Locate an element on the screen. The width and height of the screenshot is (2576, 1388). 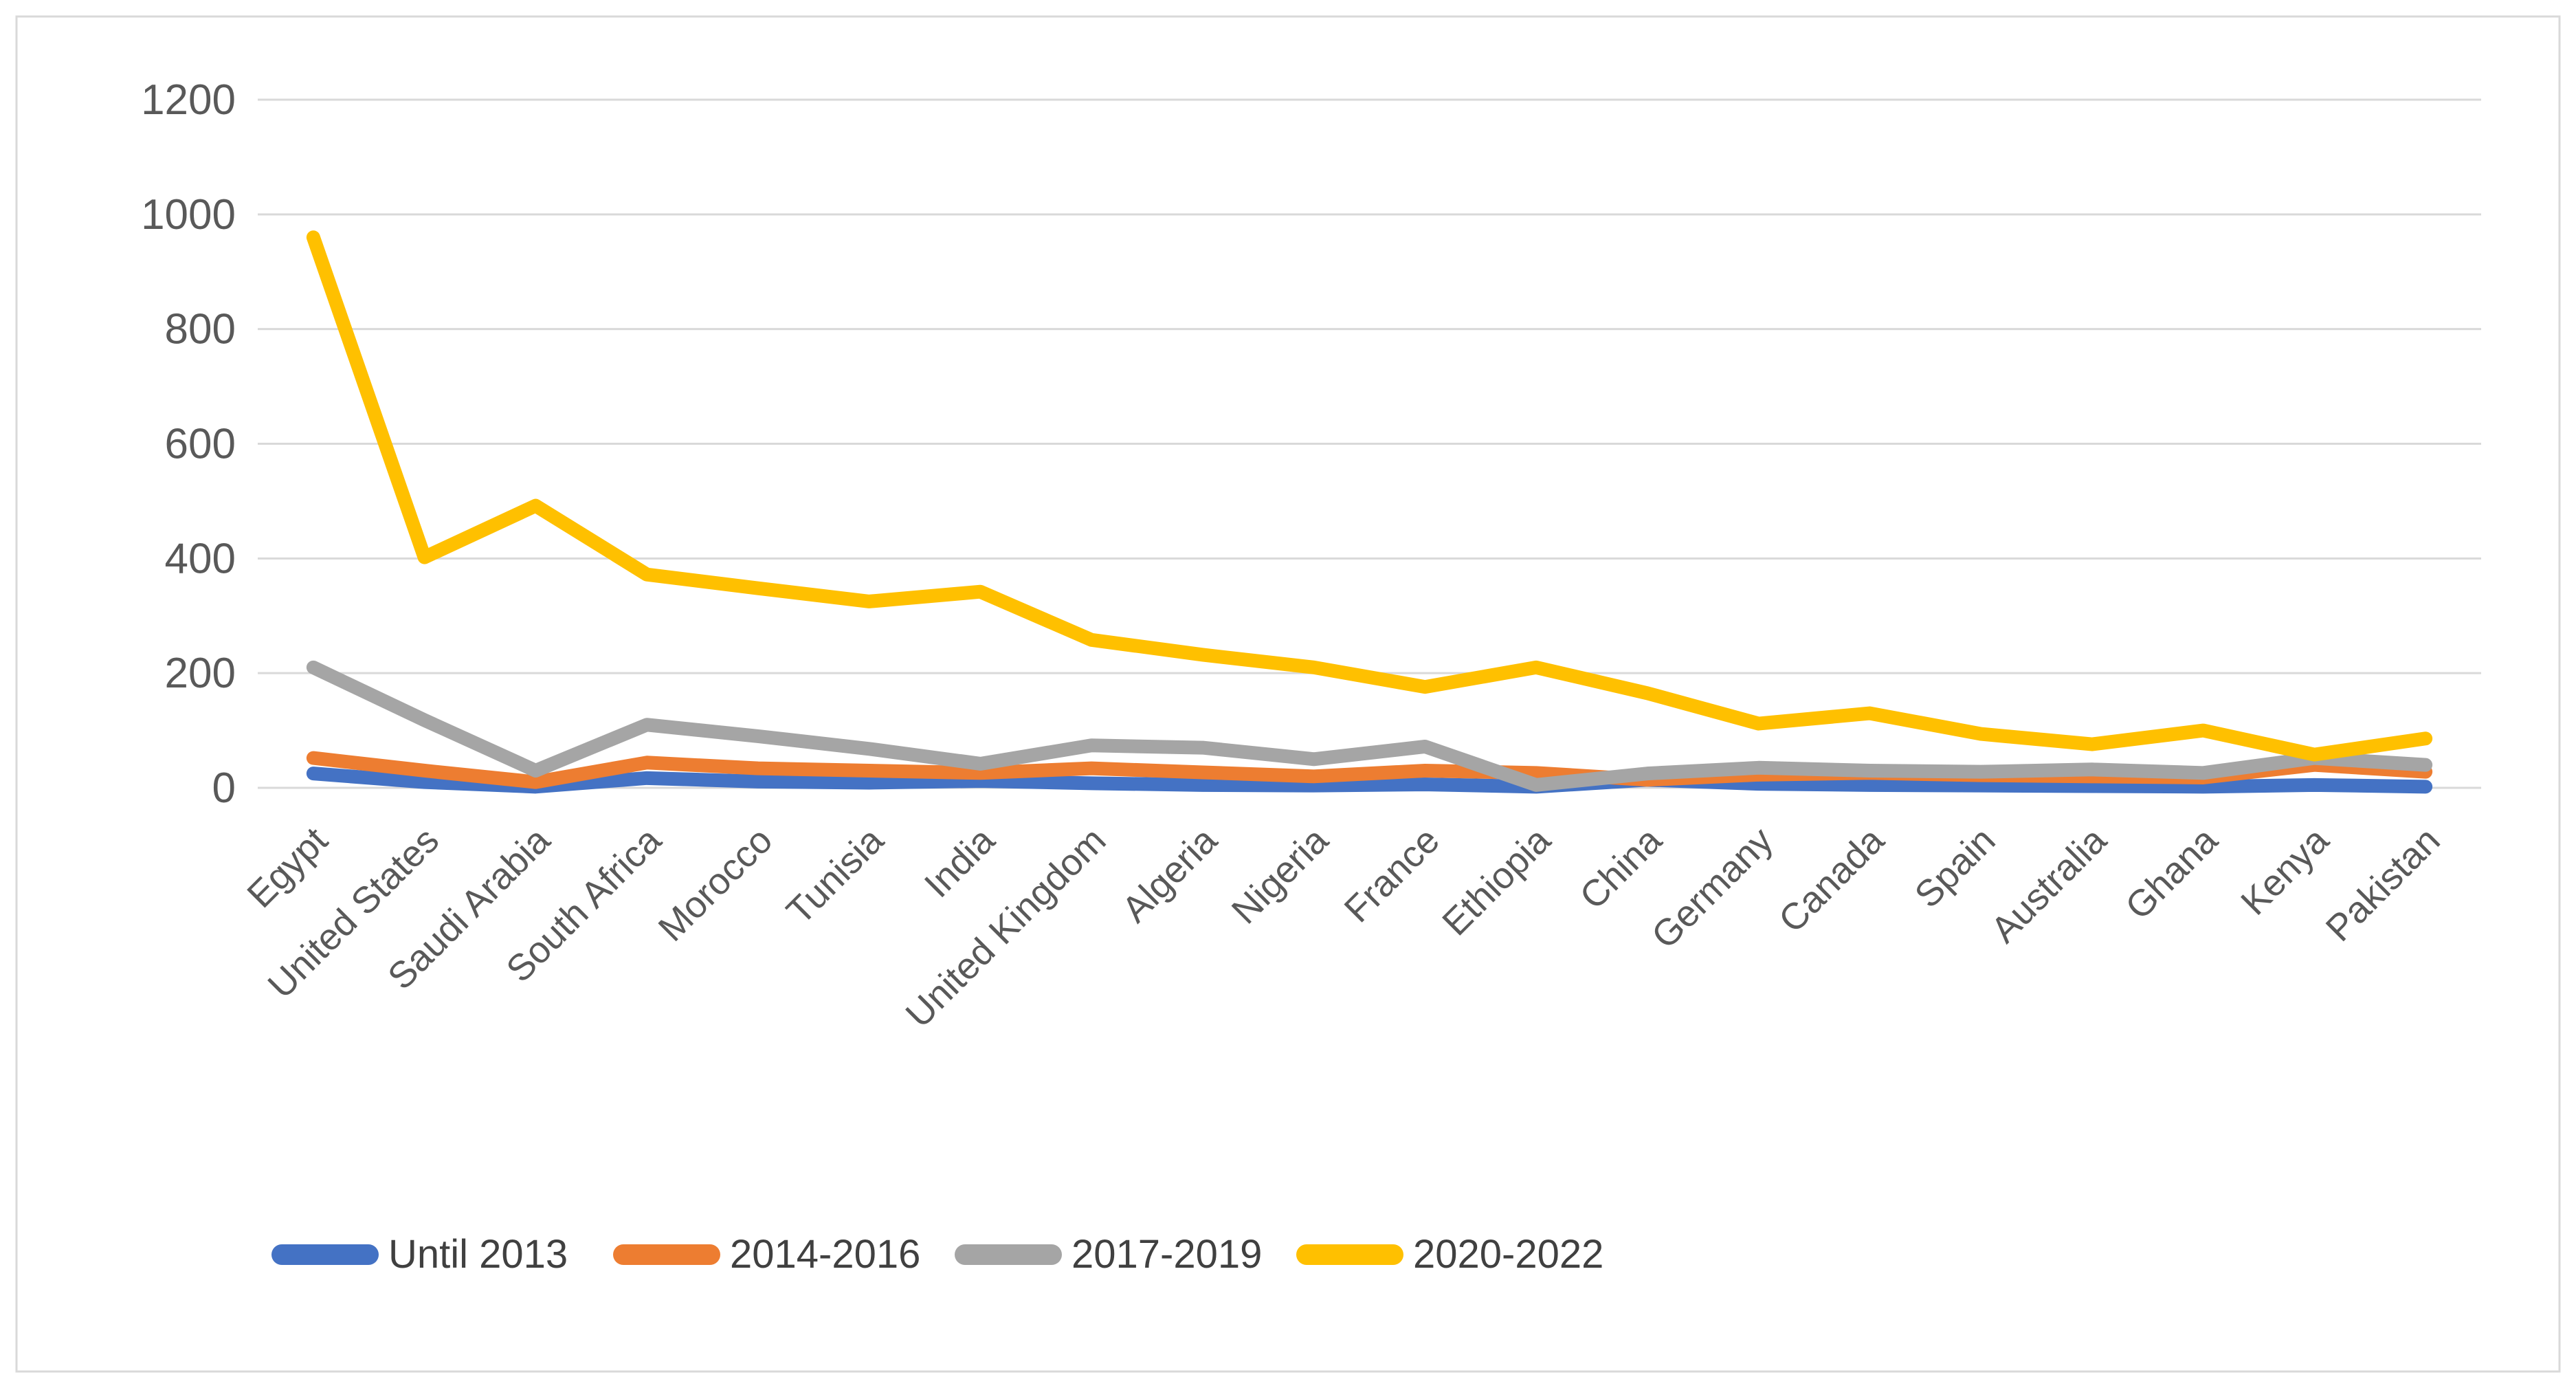
x-tick-label-morocco: Morocco is located at coordinates (716, 884).